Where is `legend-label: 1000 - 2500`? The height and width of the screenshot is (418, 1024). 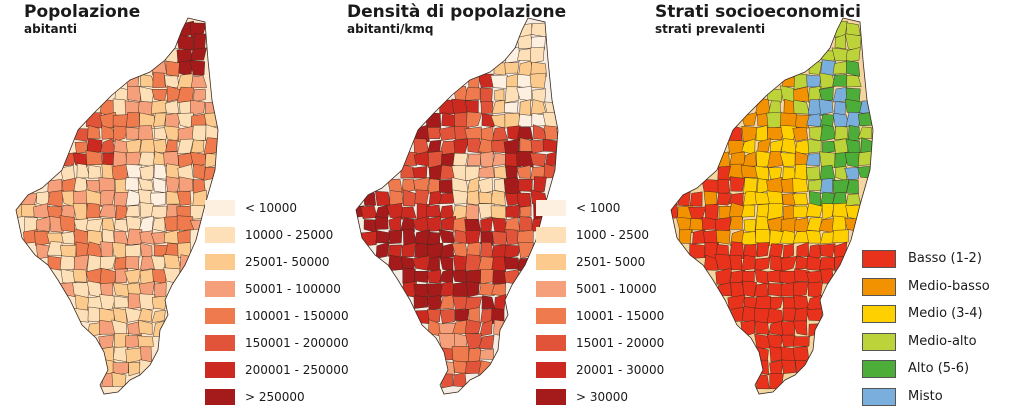 legend-label: 1000 - 2500 is located at coordinates (613, 235).